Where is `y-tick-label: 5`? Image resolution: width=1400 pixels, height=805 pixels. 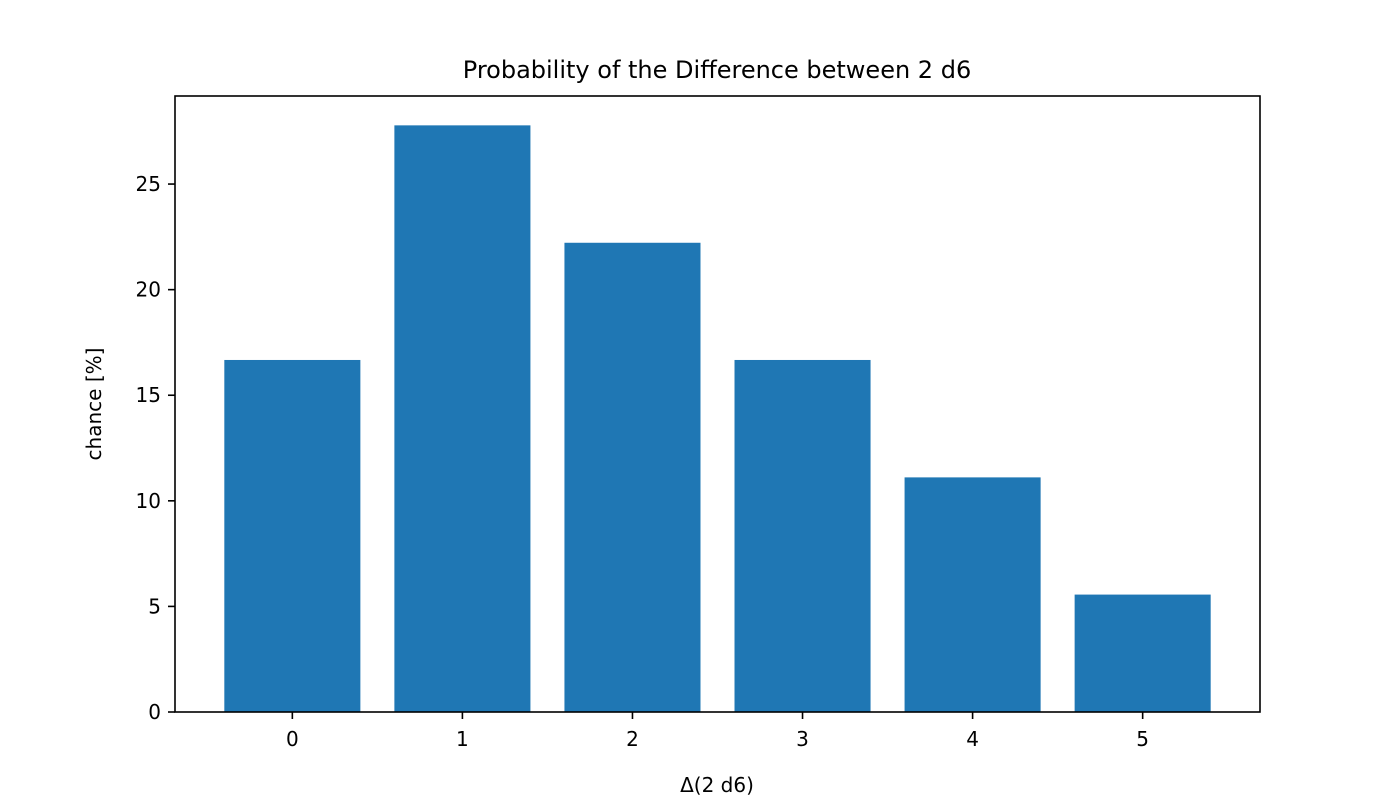 y-tick-label: 5 is located at coordinates (154, 606).